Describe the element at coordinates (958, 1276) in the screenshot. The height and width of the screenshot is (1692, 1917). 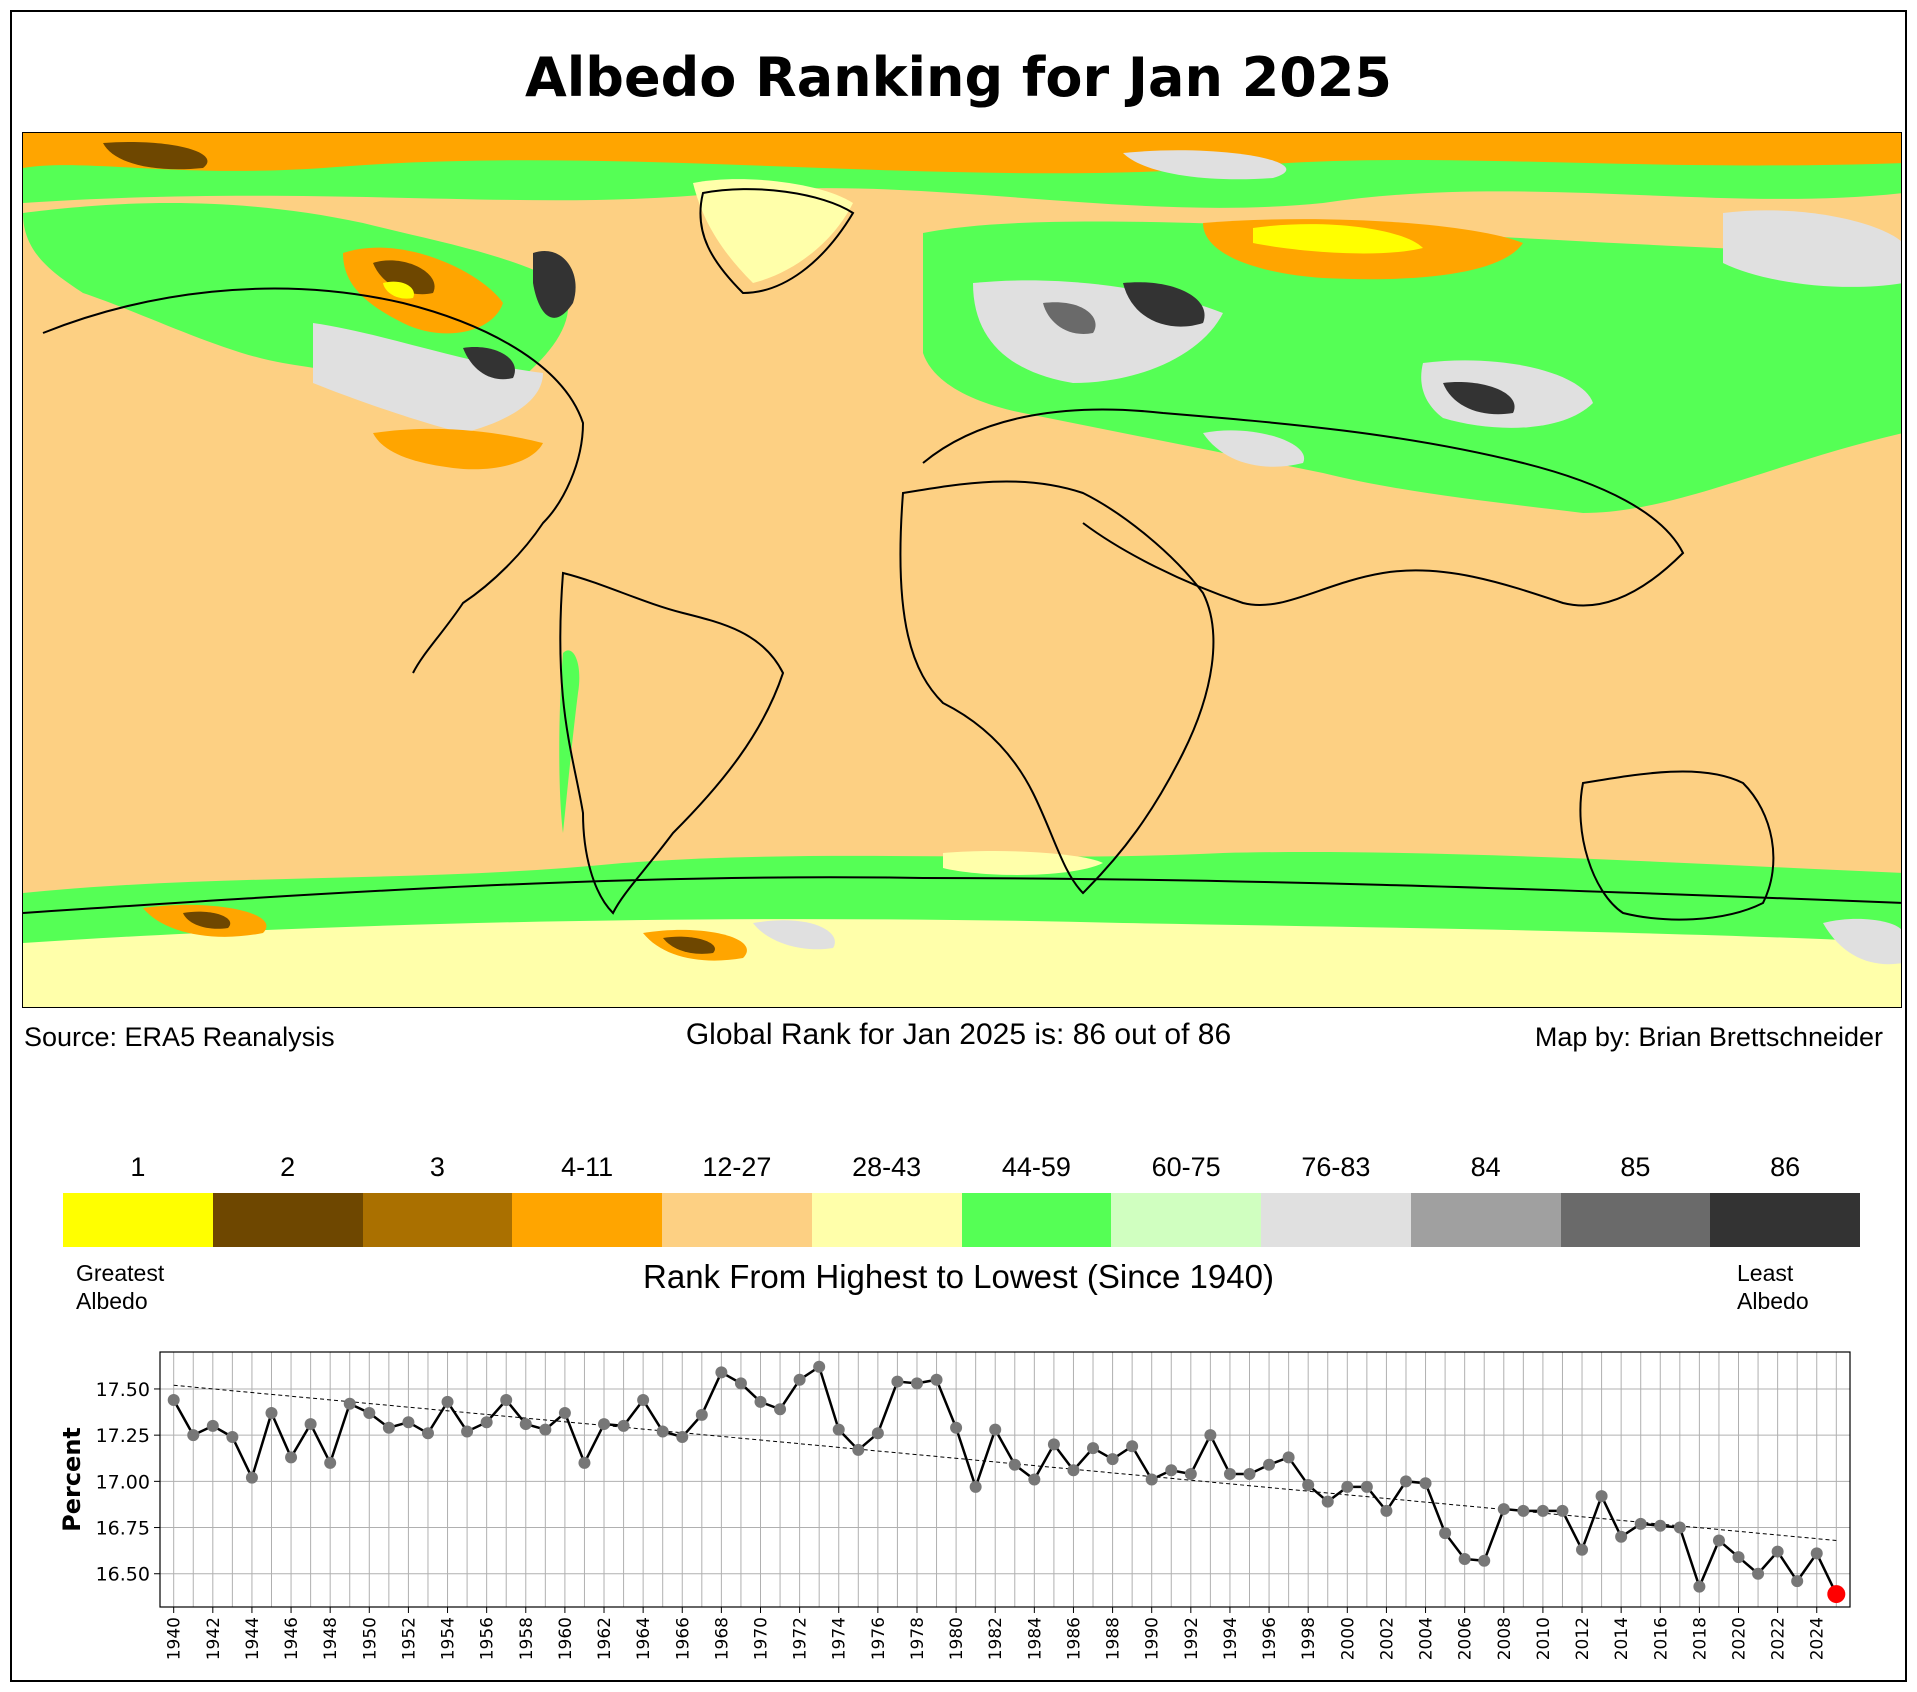
I see `colorbar-caption: Rank From Highest to Lowest (Since 1940)` at that location.